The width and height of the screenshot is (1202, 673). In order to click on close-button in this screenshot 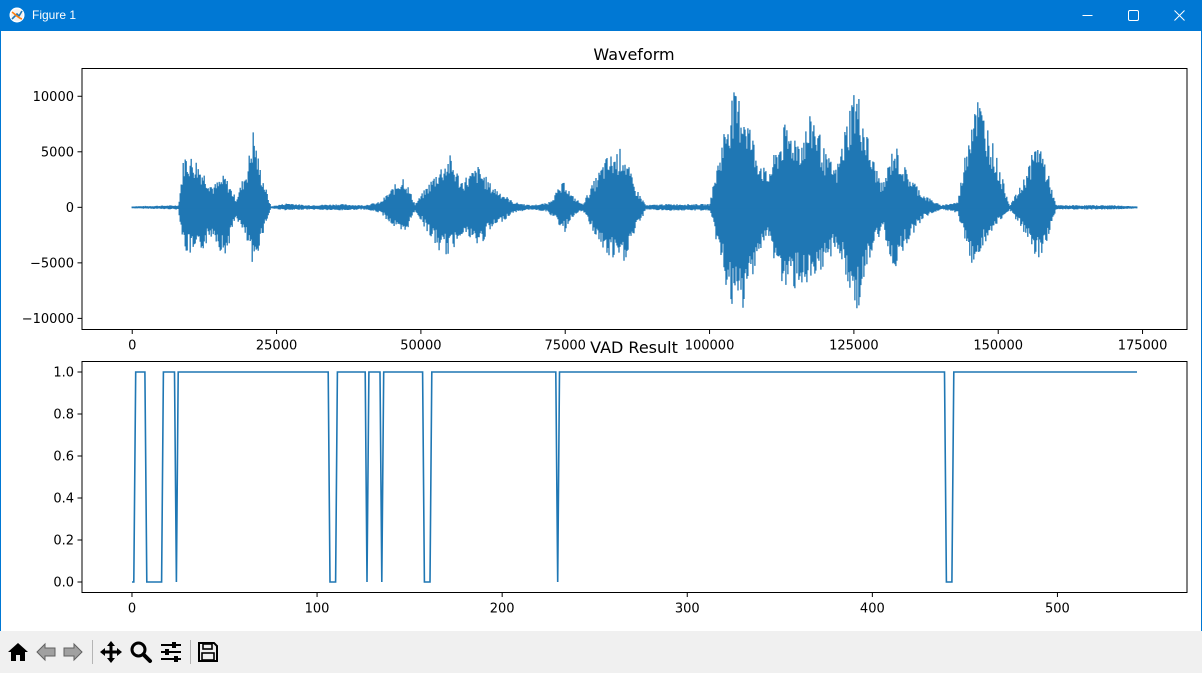, I will do `click(1179, 15)`.